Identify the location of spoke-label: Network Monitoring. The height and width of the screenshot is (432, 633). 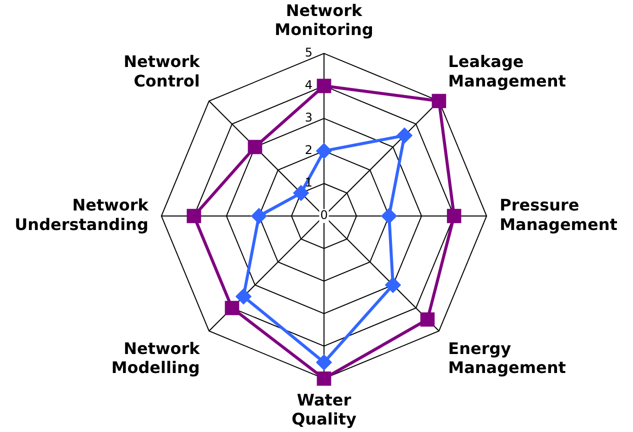
(324, 19).